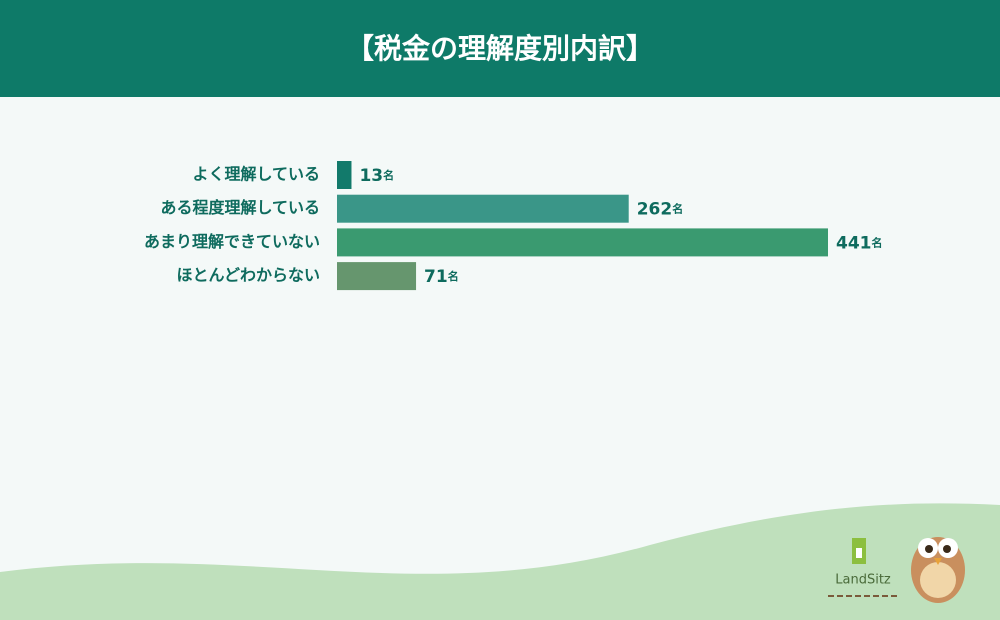  What do you see at coordinates (863, 567) in the screenshot?
I see `logo: LandSitz` at bounding box center [863, 567].